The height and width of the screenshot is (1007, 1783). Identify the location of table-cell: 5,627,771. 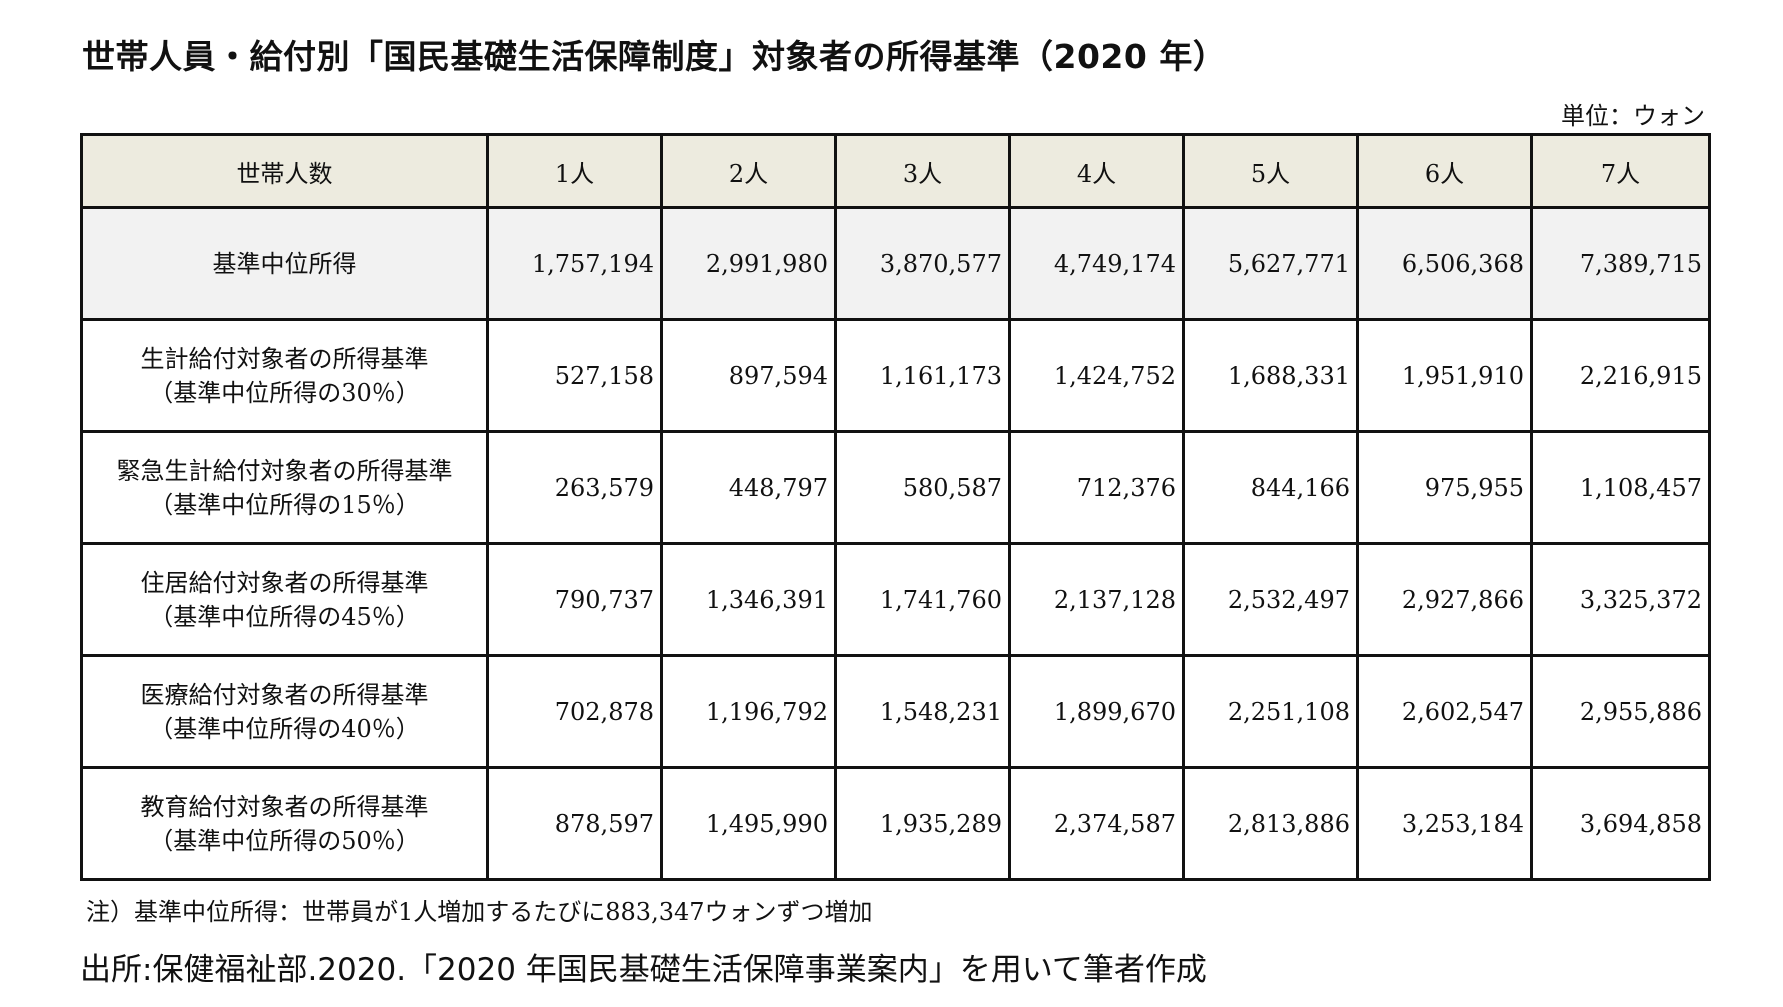
(1270, 263).